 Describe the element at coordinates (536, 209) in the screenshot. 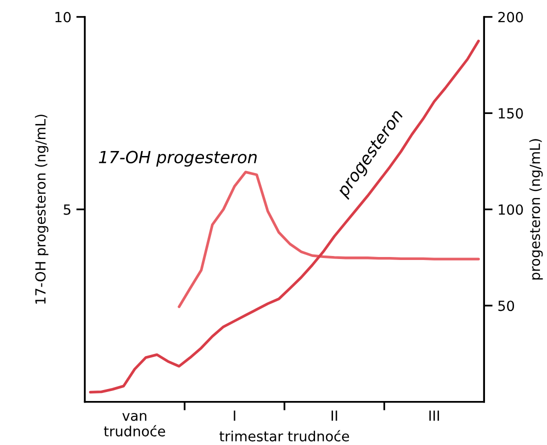

I see `y2-axis-title: progesteron (ng/mL)` at that location.